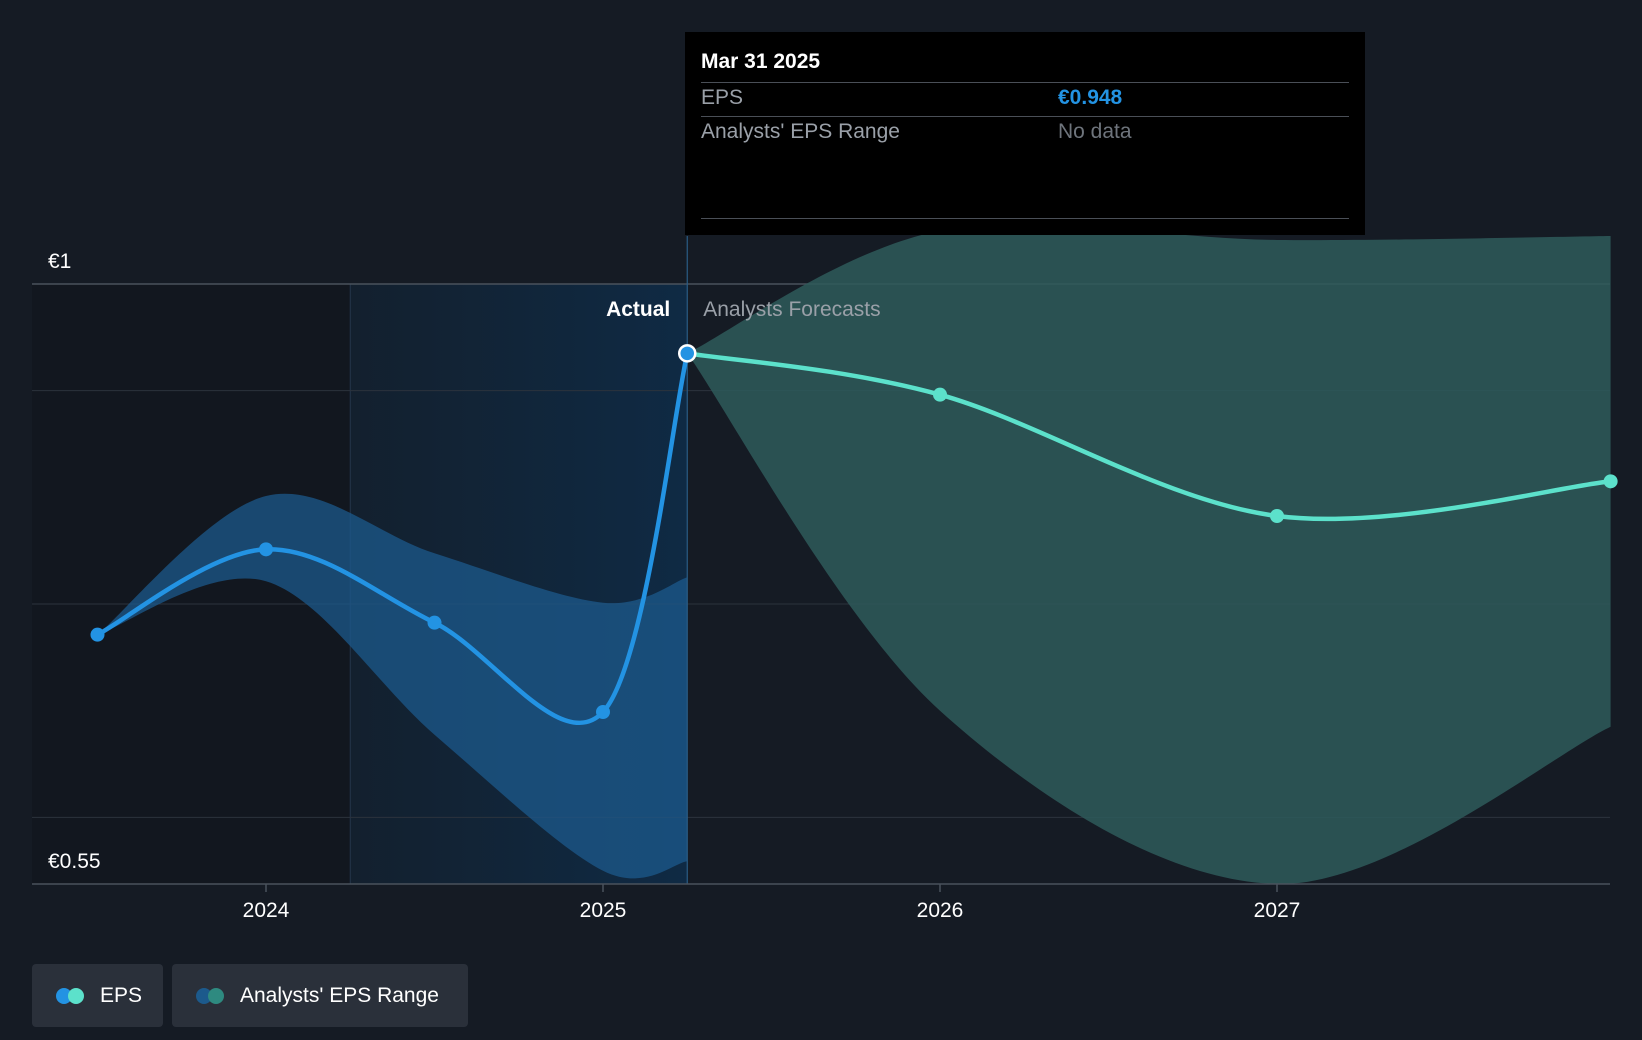 This screenshot has width=1642, height=1040. What do you see at coordinates (800, 131) in the screenshot?
I see `tooltip-range-label: Analysts' EPS Range` at bounding box center [800, 131].